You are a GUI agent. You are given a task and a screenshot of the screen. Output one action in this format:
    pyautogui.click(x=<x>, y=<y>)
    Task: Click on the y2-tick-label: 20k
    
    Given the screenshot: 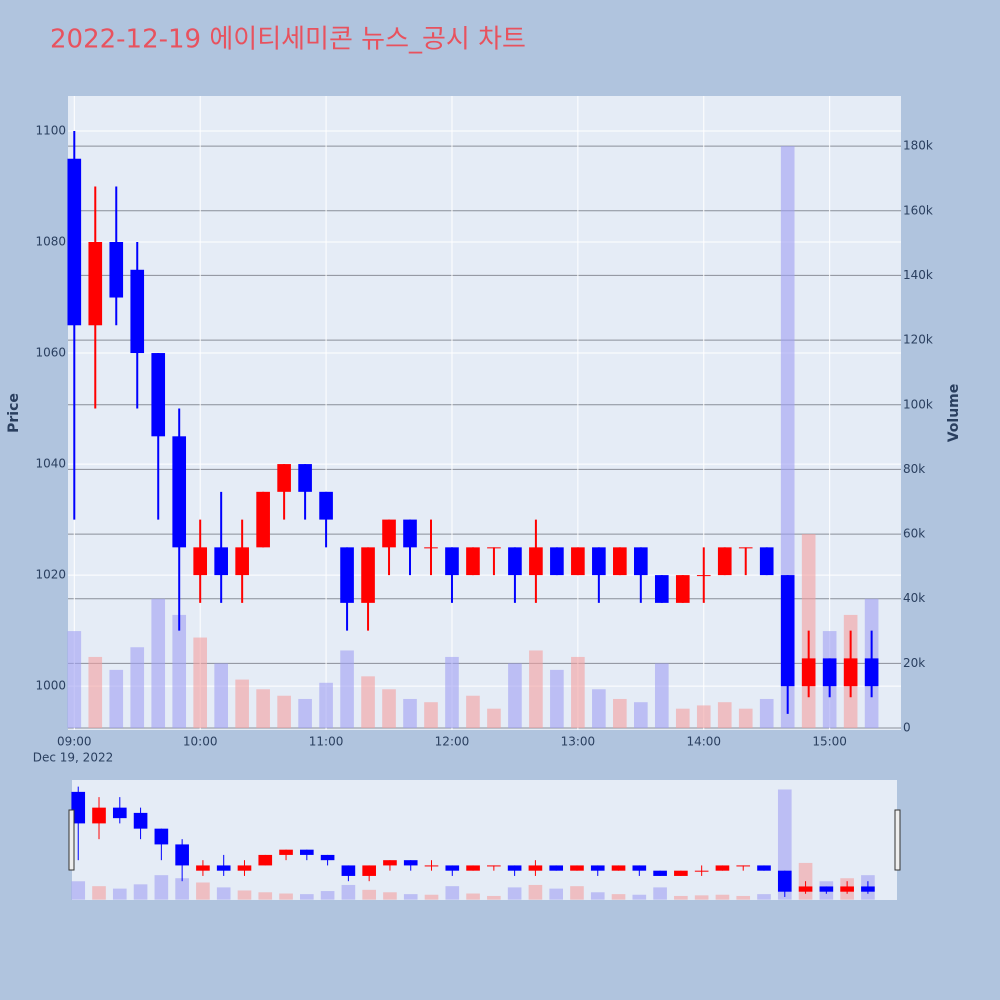 What is the action you would take?
    pyautogui.click(x=914, y=663)
    